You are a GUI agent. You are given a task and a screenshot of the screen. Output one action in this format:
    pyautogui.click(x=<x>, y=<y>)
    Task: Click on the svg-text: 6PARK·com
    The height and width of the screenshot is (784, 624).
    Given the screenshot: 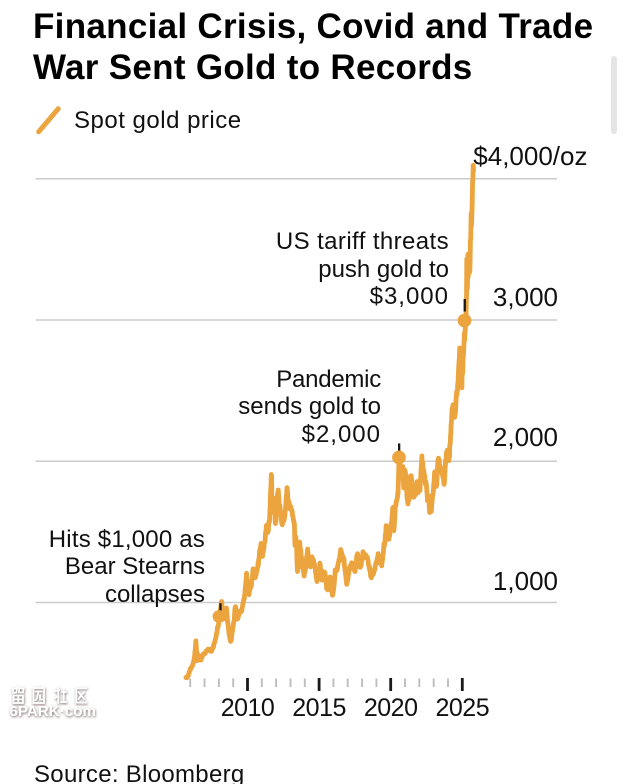 What is the action you would take?
    pyautogui.click(x=53, y=711)
    